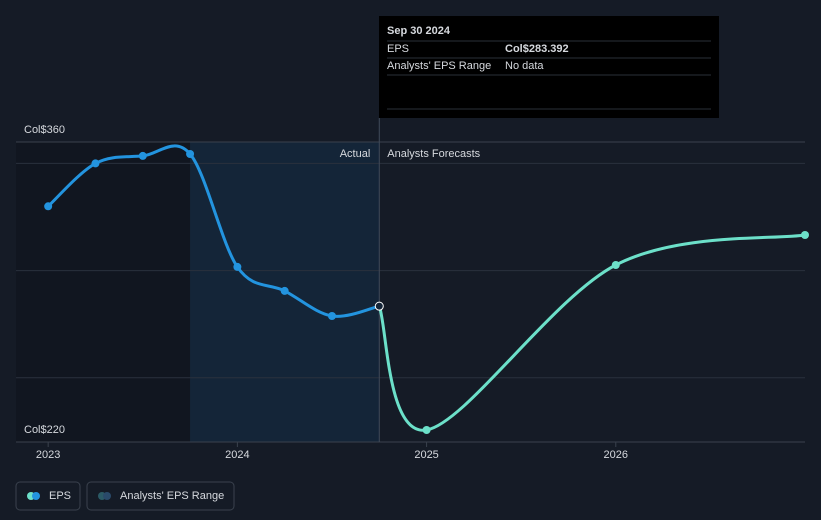 The width and height of the screenshot is (821, 520). What do you see at coordinates (426, 455) in the screenshot?
I see `x-tick-label: 2025` at bounding box center [426, 455].